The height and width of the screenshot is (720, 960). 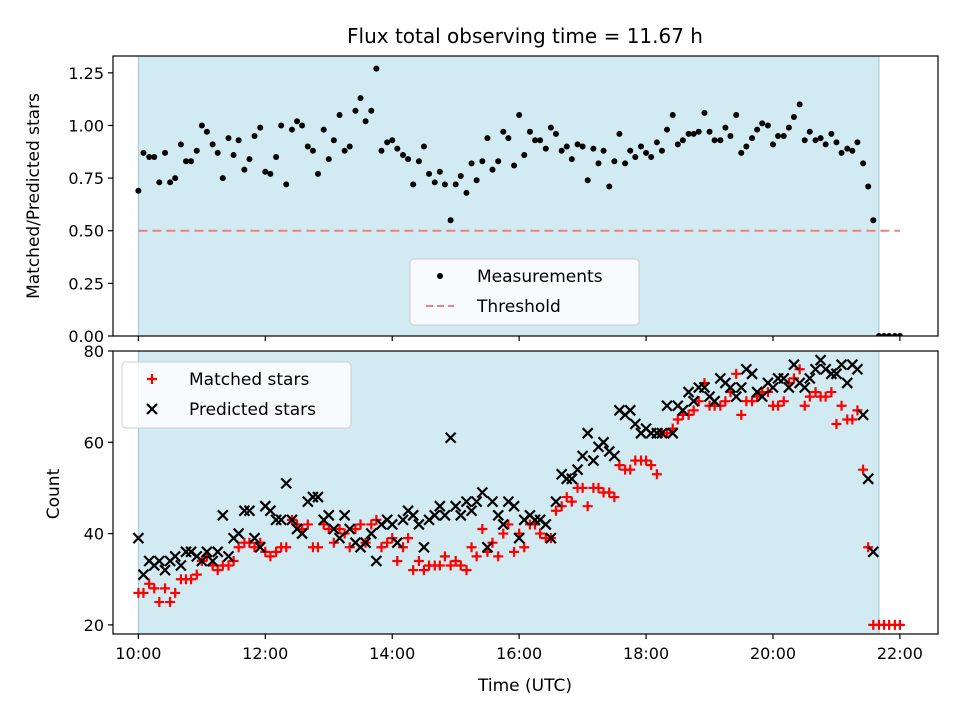 I want to click on x-tick-label: 22:00, so click(x=900, y=653).